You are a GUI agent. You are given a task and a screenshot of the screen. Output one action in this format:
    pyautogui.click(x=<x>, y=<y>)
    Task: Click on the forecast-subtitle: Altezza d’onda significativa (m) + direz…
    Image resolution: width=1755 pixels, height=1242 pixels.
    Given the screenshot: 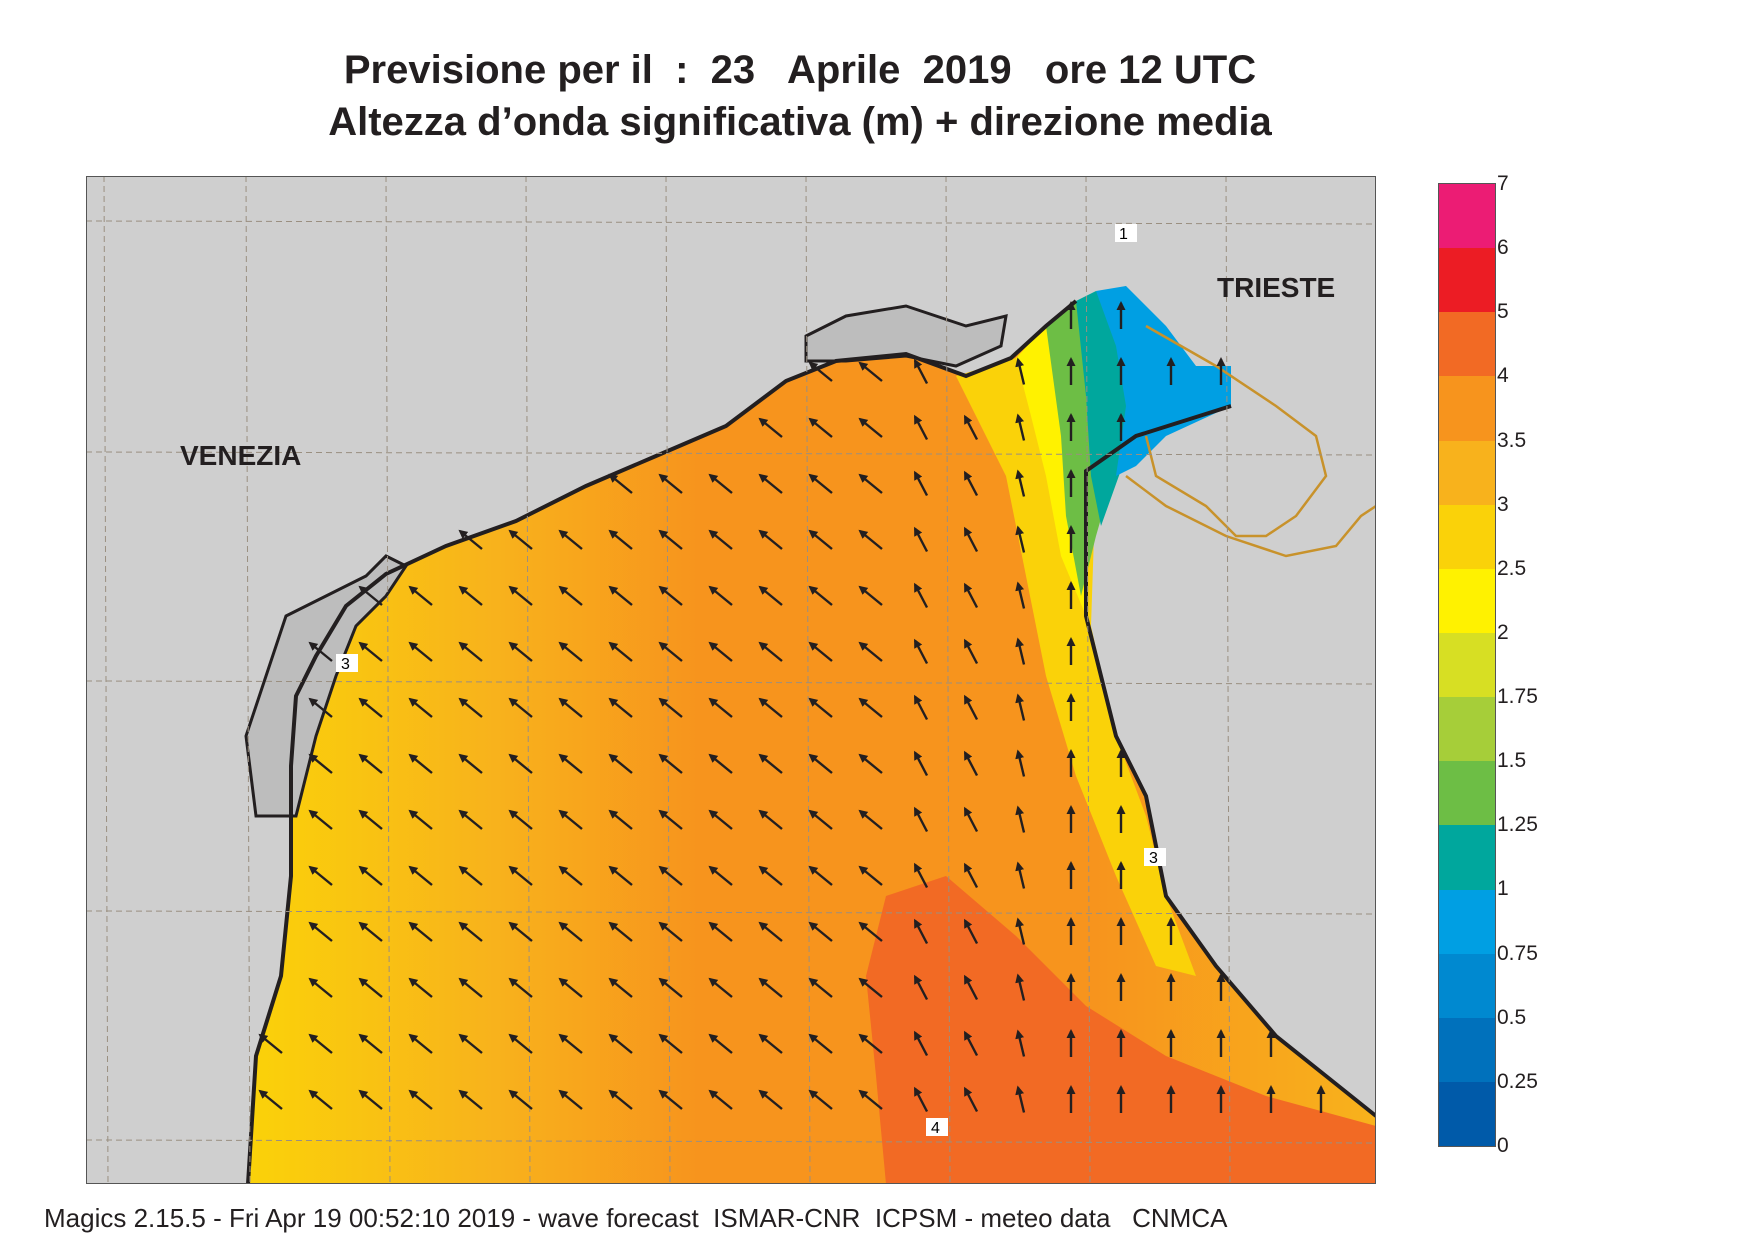 What is the action you would take?
    pyautogui.click(x=800, y=122)
    